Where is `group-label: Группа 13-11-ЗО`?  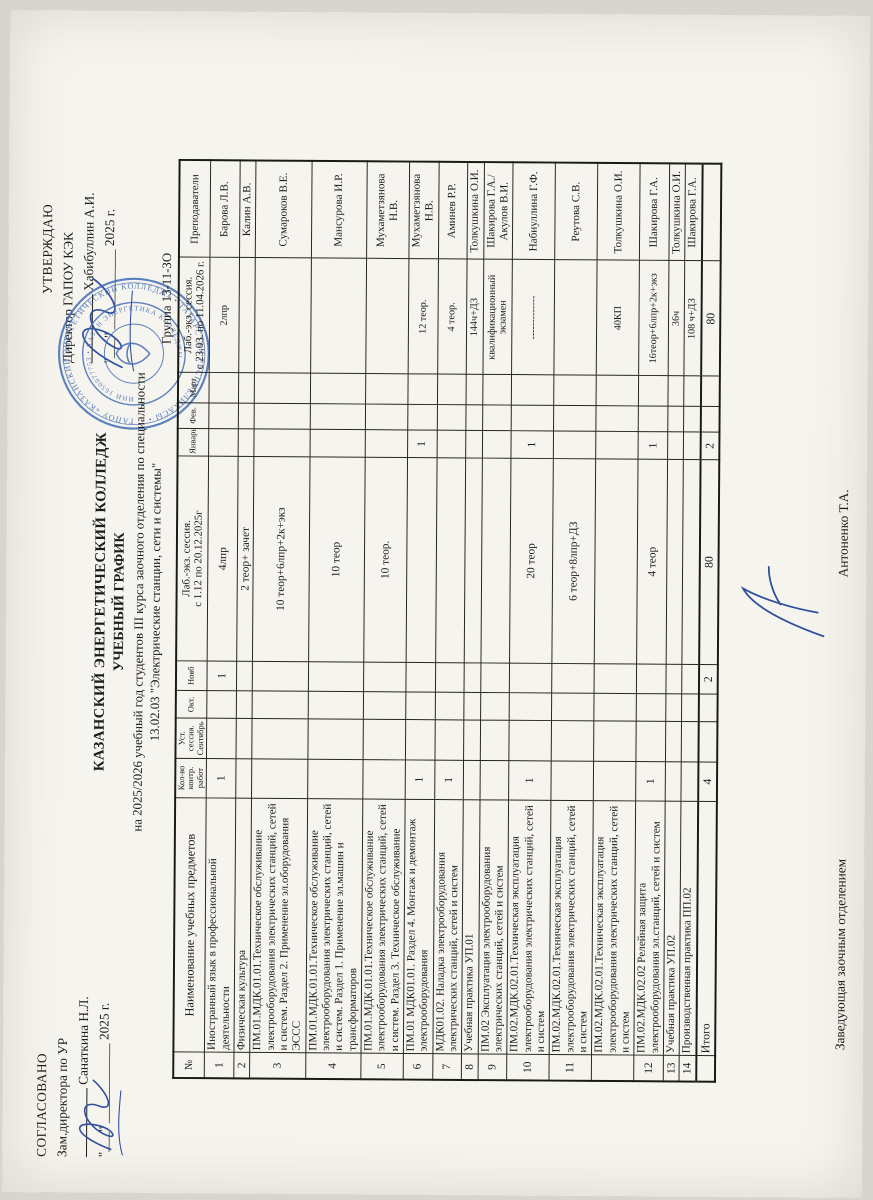 group-label: Группа 13-11-ЗО is located at coordinates (166, 298).